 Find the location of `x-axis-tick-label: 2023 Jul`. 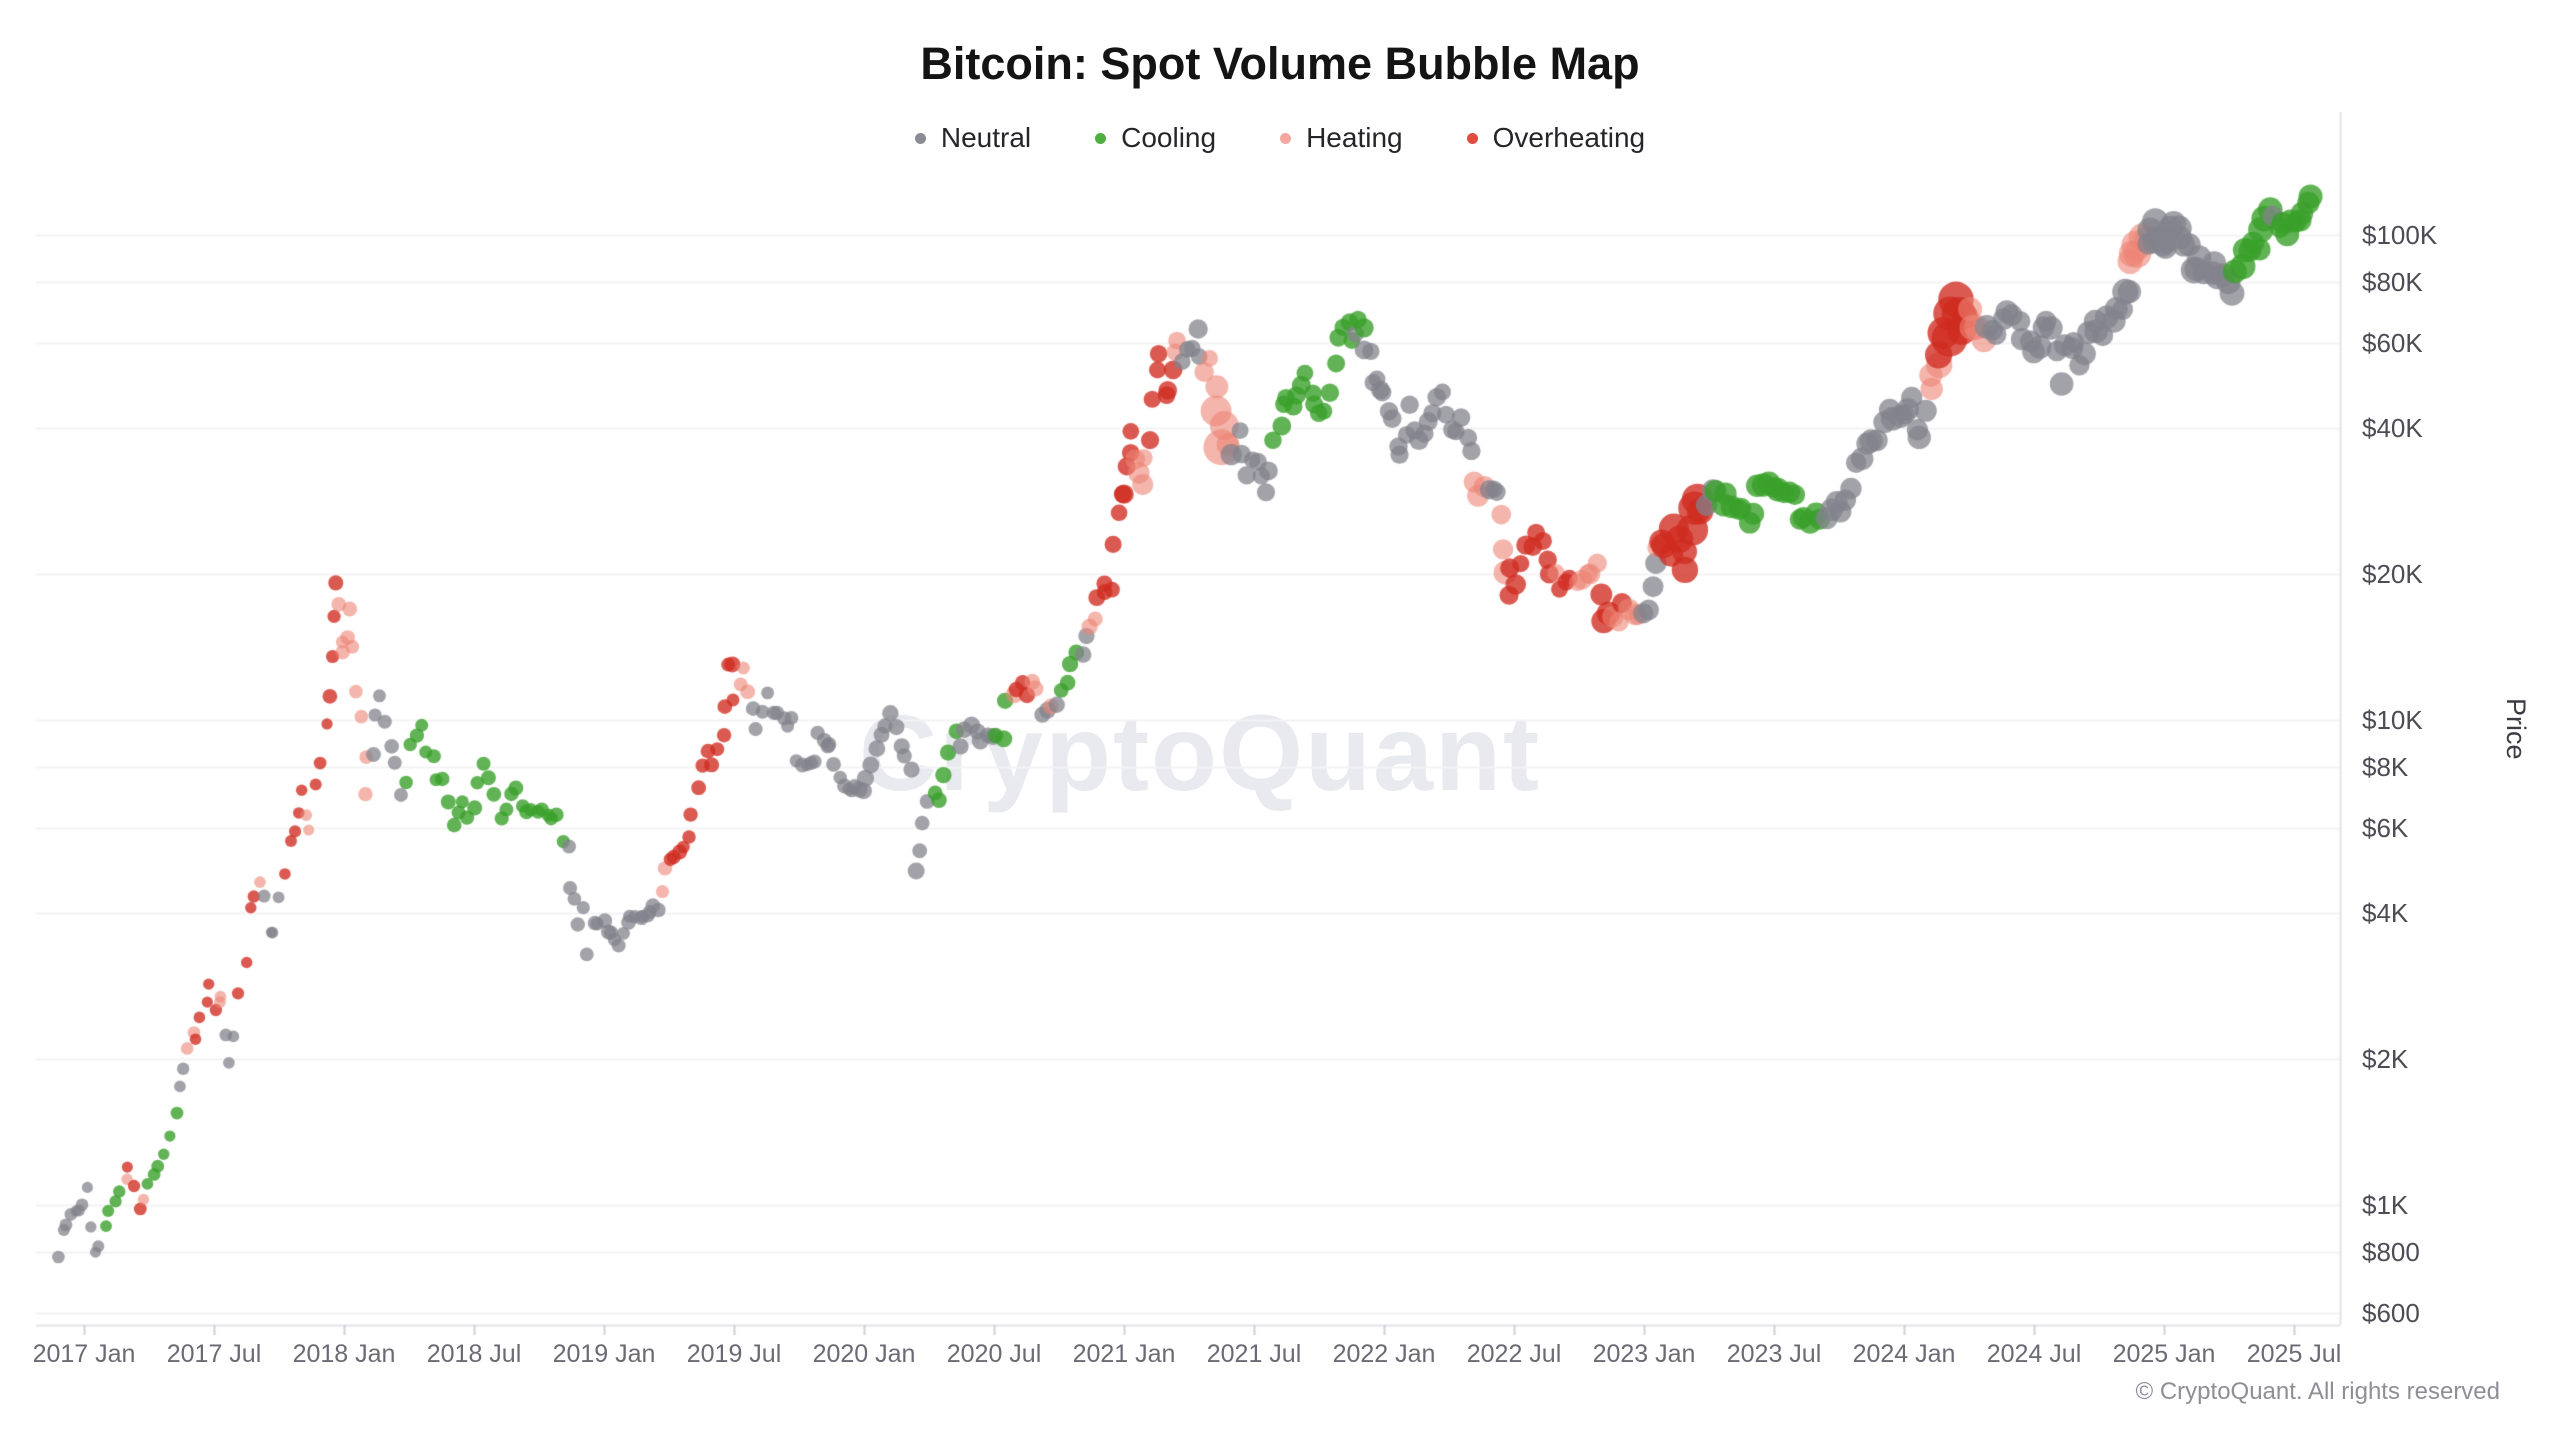

x-axis-tick-label: 2023 Jul is located at coordinates (1774, 1354).